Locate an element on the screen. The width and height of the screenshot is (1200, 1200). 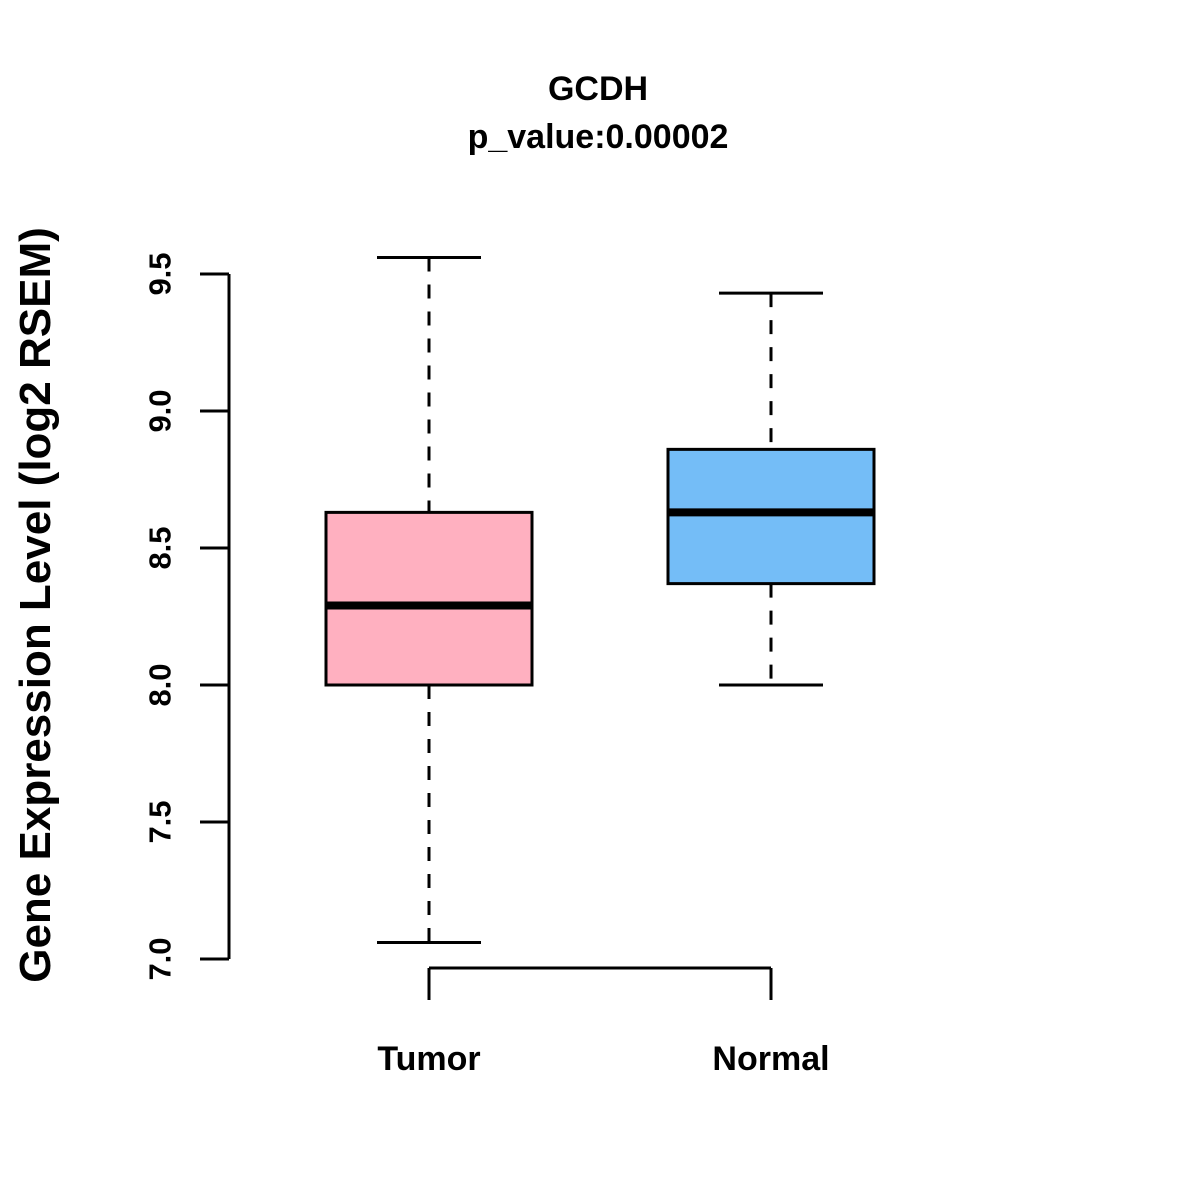
y-tick-label: 8.5 is located at coordinates (160, 548).